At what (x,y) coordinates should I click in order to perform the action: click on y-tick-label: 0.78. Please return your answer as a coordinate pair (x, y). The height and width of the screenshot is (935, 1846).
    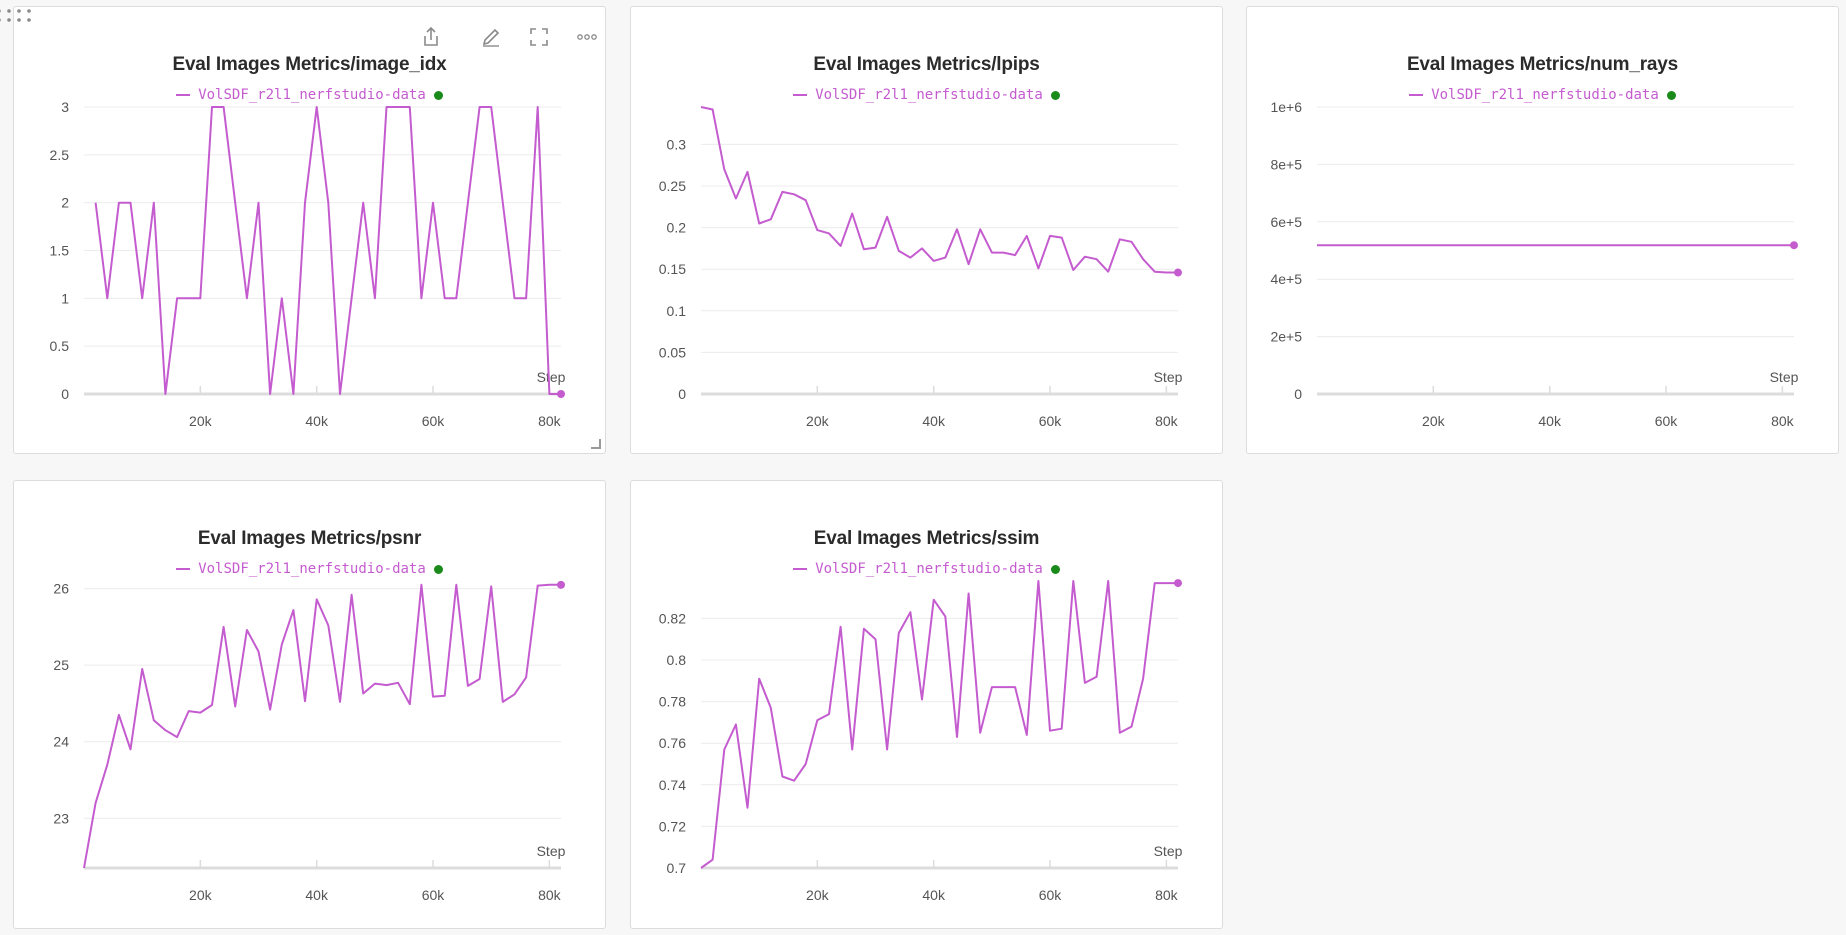
    Looking at the image, I should click on (672, 702).